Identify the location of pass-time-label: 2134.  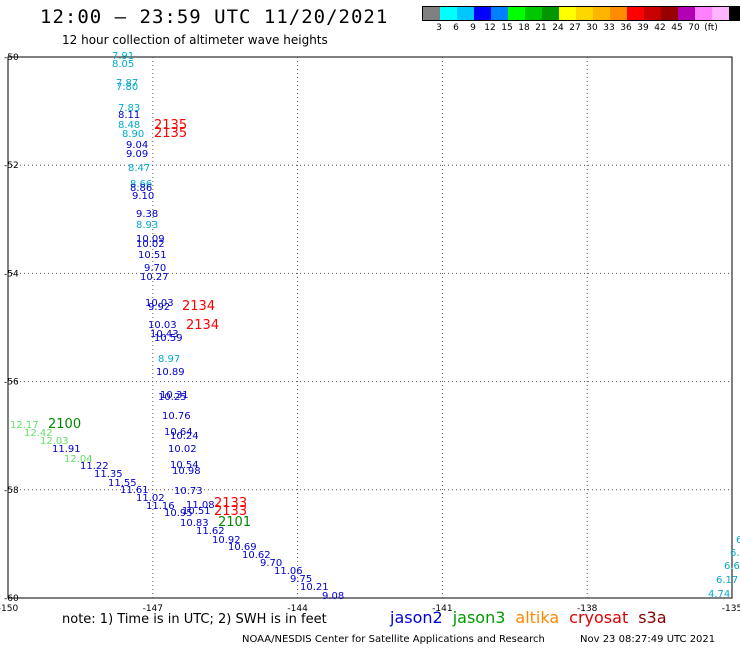
(198, 306).